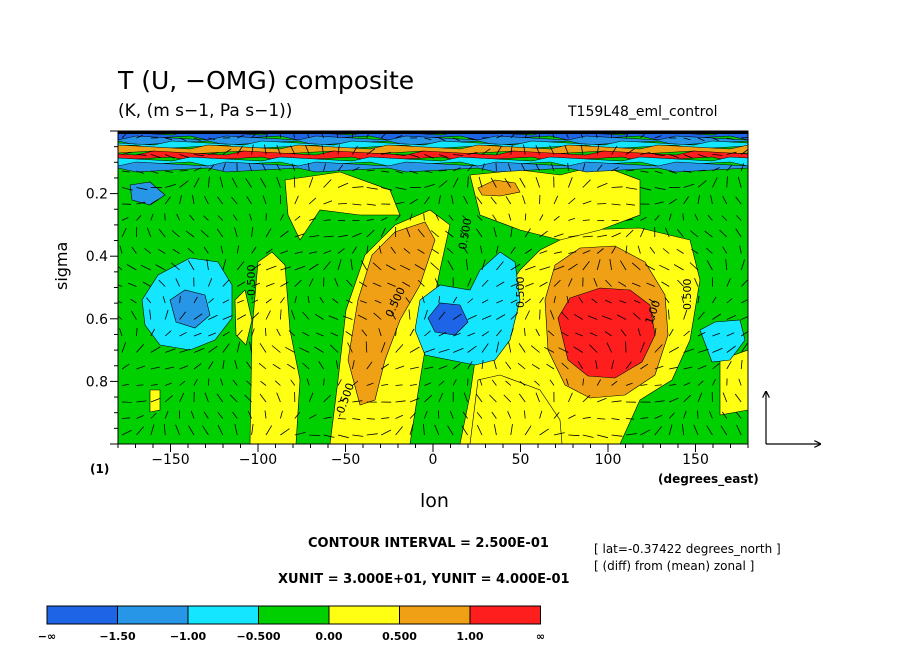  Describe the element at coordinates (266, 80) in the screenshot. I see `chart-title: T (U, −OMG) composite` at that location.